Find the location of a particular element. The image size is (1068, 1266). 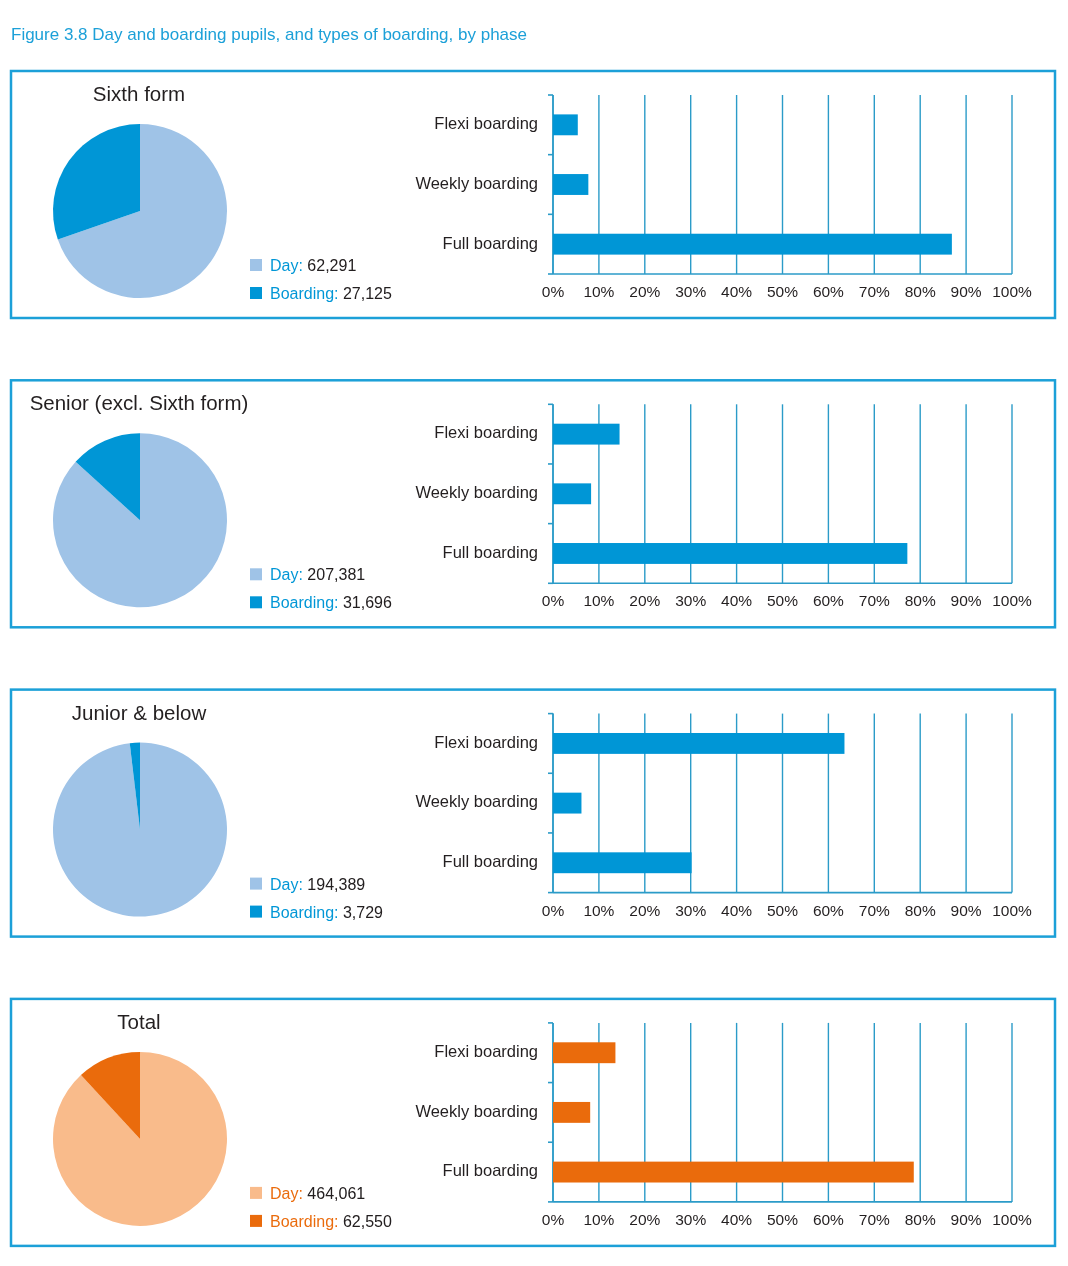

legend-label: Boarding: 62,550 is located at coordinates (331, 1221).